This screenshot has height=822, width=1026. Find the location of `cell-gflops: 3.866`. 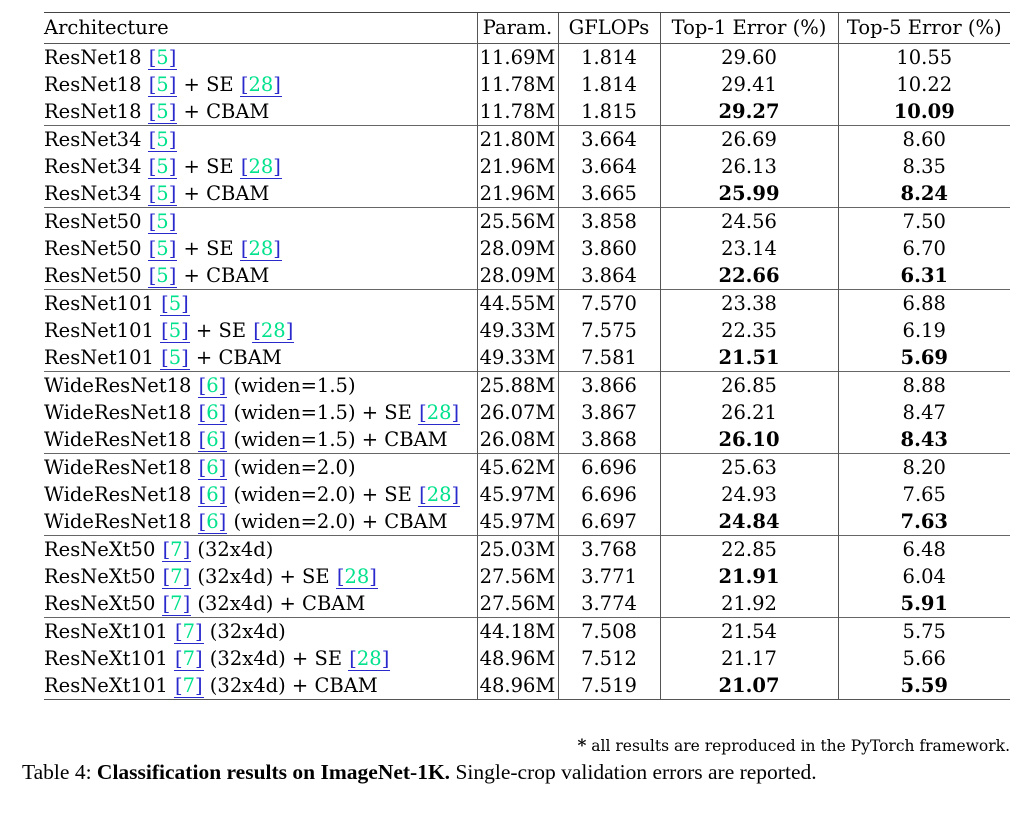

cell-gflops: 3.866 is located at coordinates (608, 385).